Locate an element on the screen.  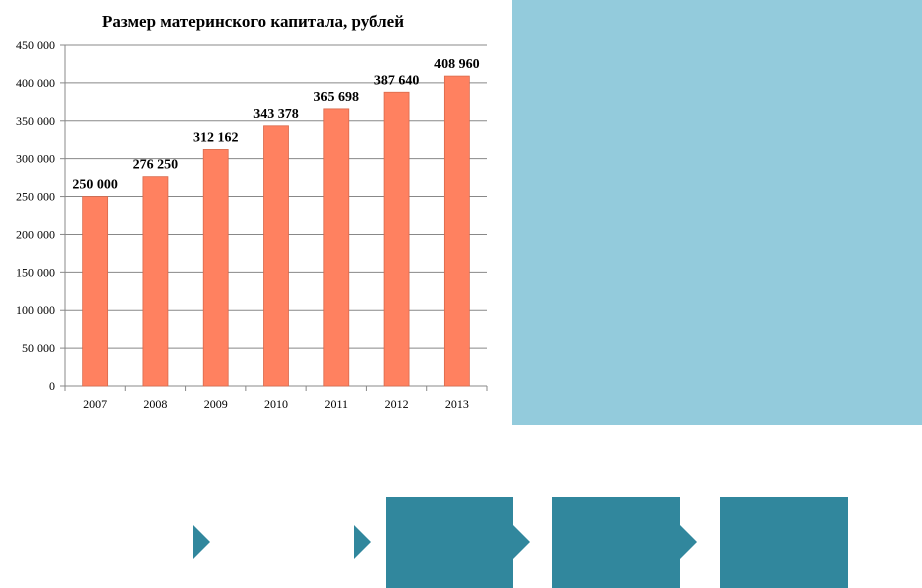
data-label: 408 960 is located at coordinates (457, 64).